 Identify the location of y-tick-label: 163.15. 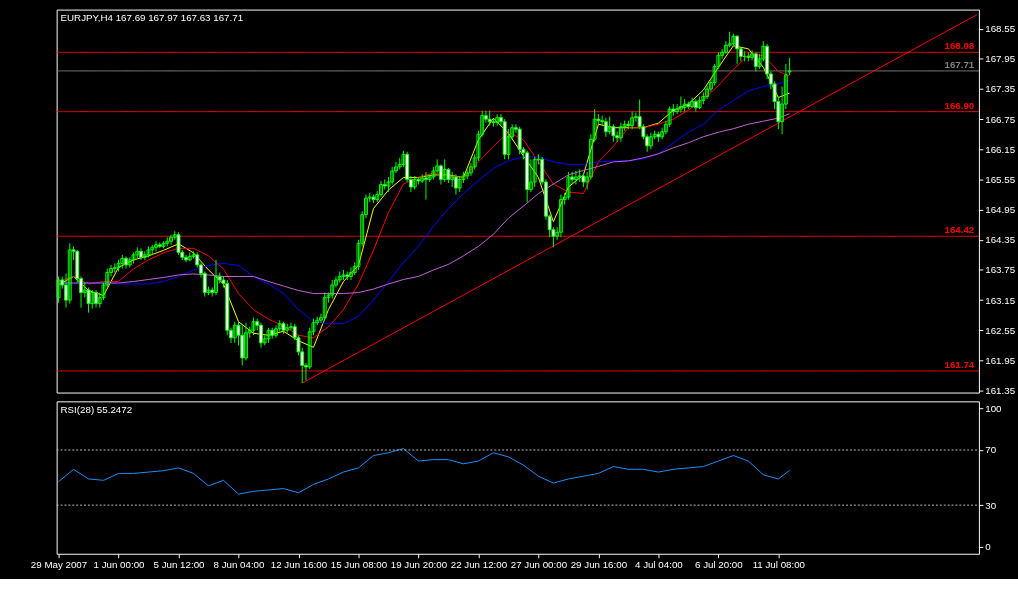
(1000, 300).